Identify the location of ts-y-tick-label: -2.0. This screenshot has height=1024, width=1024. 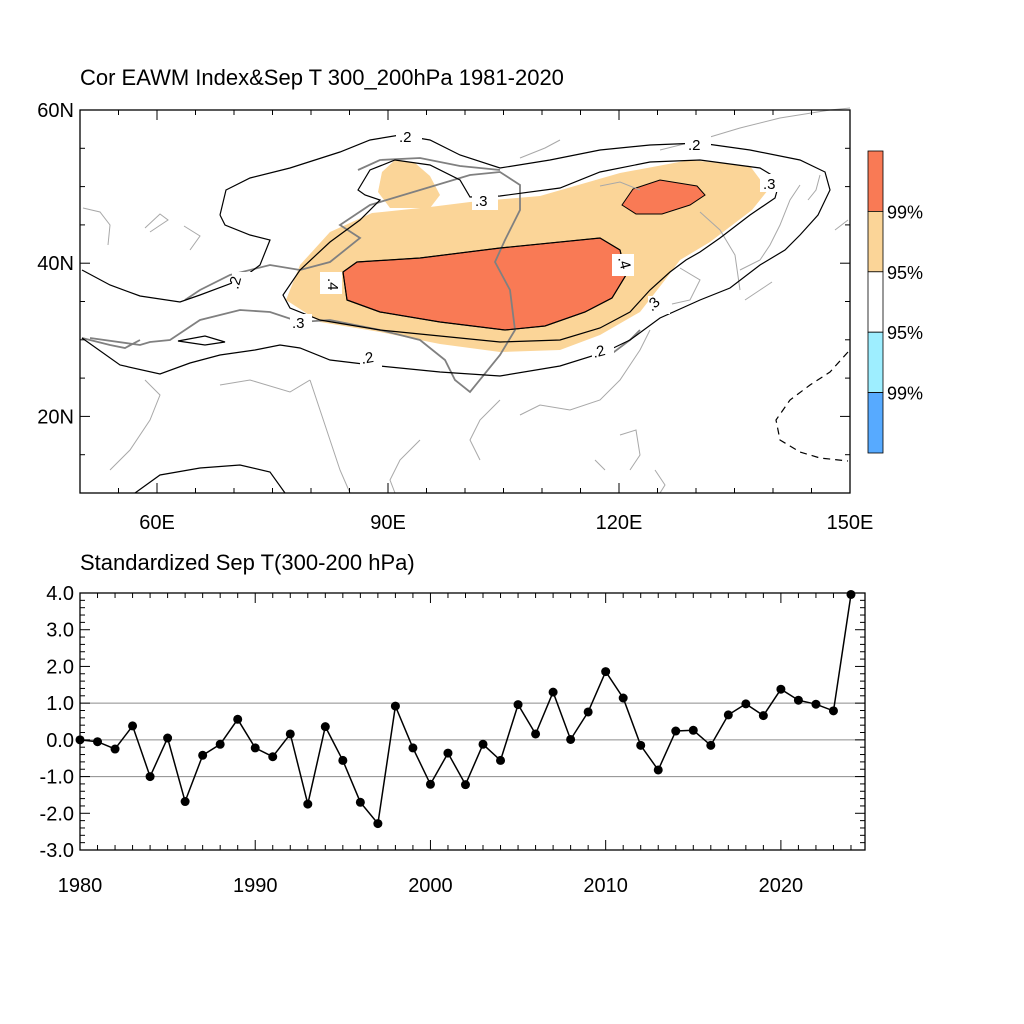
(57, 814).